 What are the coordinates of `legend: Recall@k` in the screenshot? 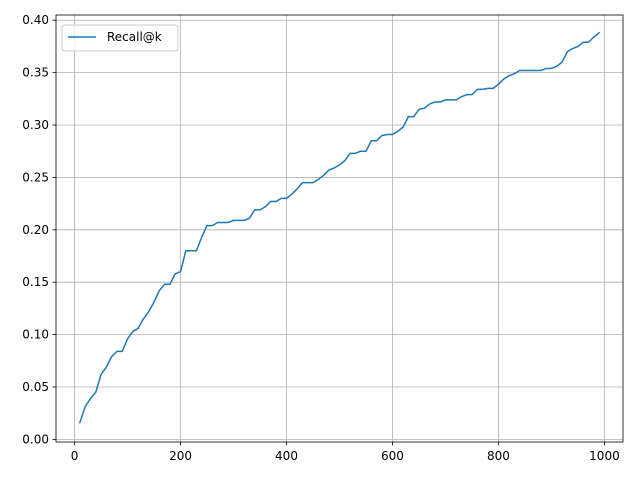 It's located at (120, 38).